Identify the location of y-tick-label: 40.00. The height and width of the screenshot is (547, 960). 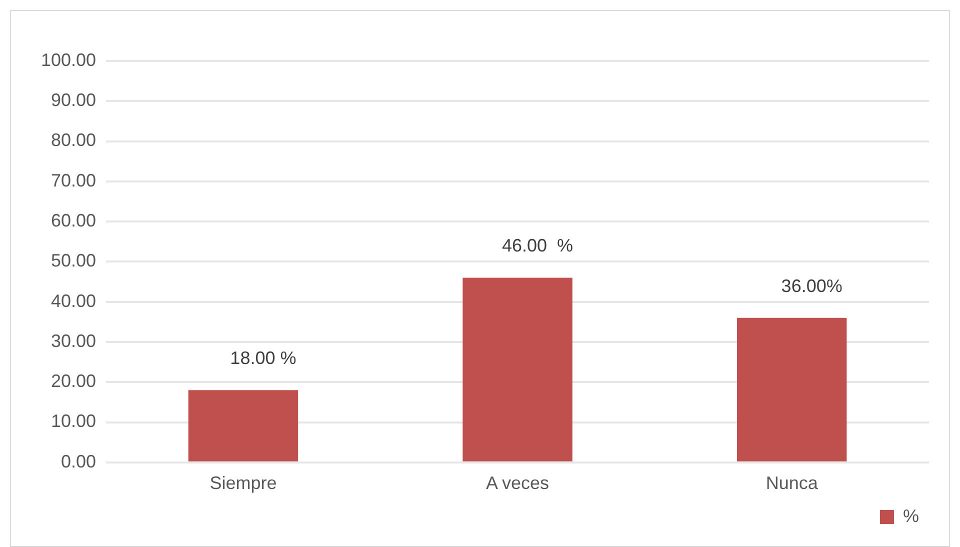
(73, 300).